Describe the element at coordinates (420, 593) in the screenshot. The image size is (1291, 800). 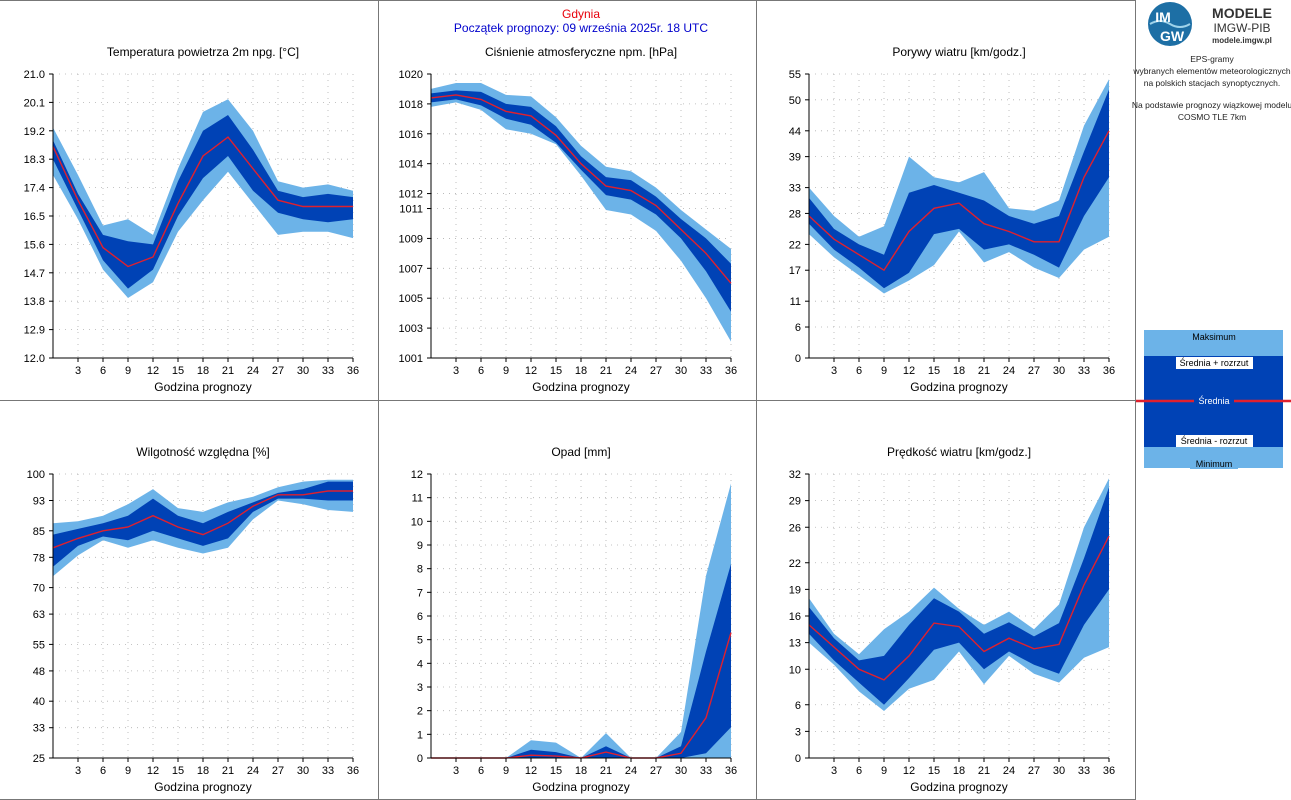
I see `y-tick-label: 7` at that location.